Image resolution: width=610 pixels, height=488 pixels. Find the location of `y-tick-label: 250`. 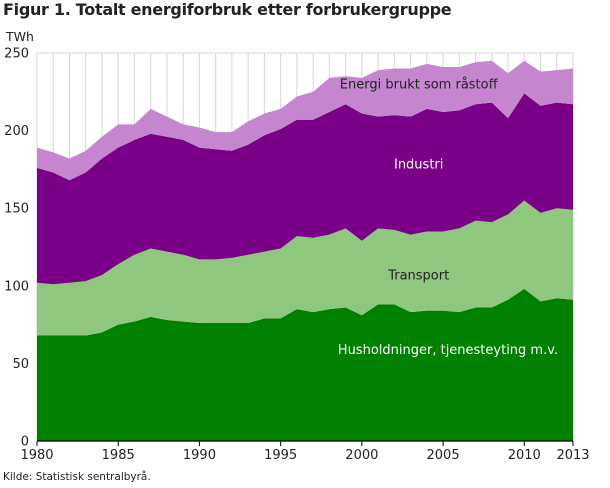

y-tick-label: 250 is located at coordinates (16, 54).